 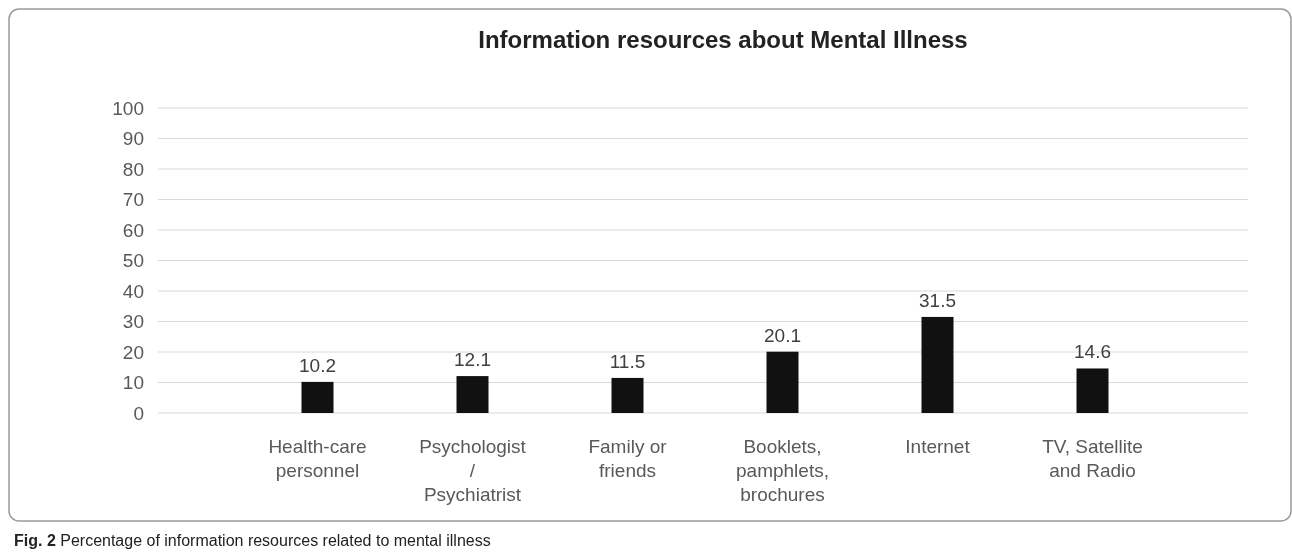 I want to click on chart-title: Information resources about Mental Illness, so click(x=723, y=39).